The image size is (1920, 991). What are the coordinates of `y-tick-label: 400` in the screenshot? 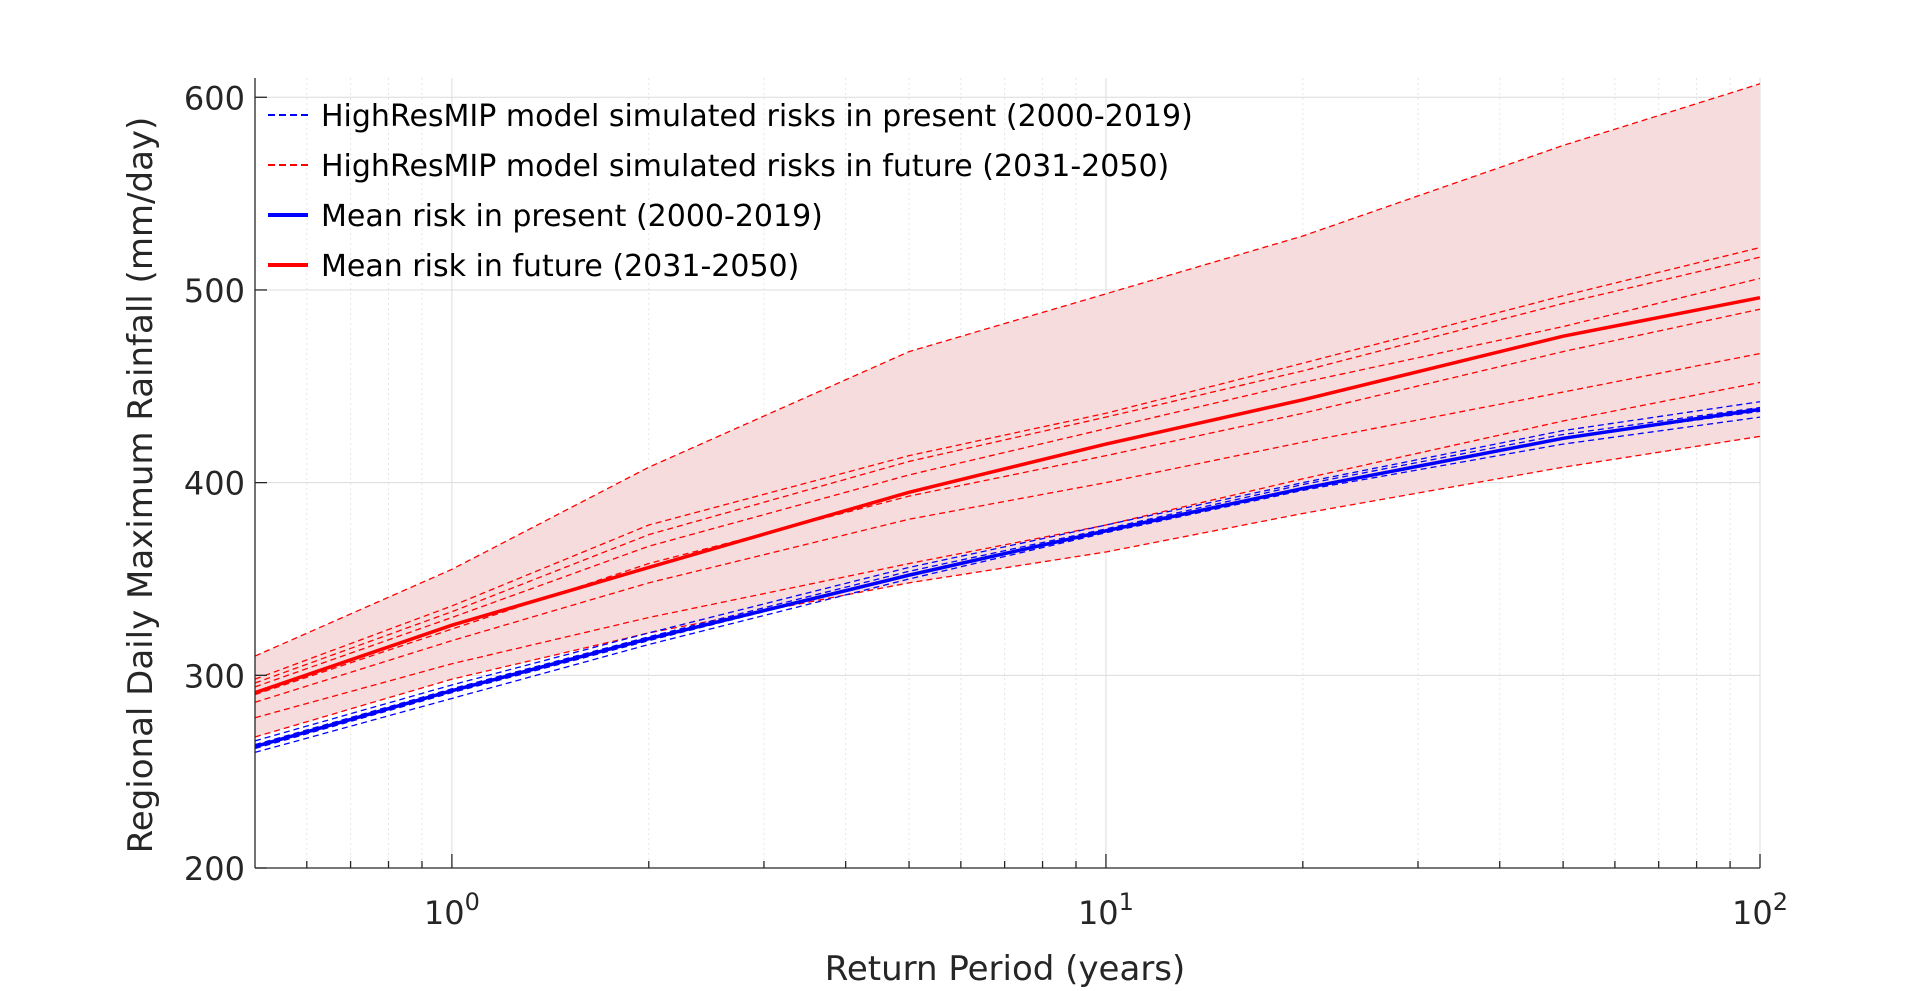 It's located at (214, 484).